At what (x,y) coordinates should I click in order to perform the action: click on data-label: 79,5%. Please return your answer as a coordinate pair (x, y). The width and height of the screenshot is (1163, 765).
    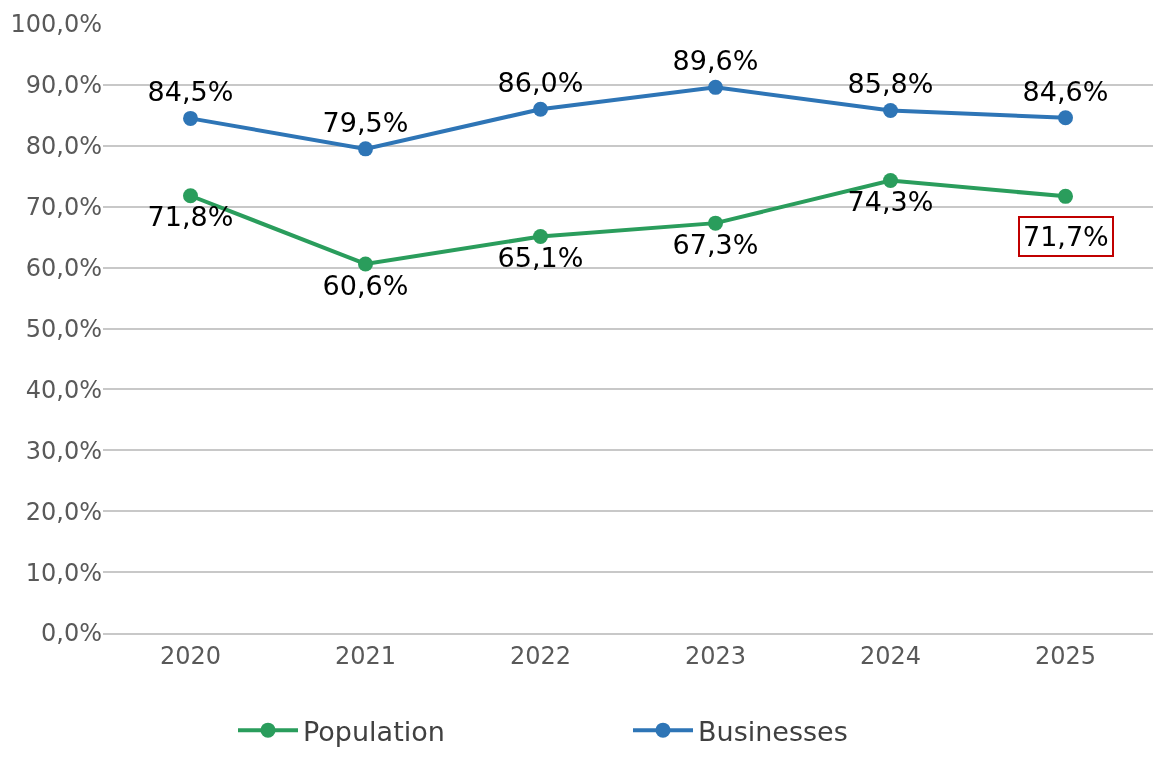
    Looking at the image, I should click on (365, 122).